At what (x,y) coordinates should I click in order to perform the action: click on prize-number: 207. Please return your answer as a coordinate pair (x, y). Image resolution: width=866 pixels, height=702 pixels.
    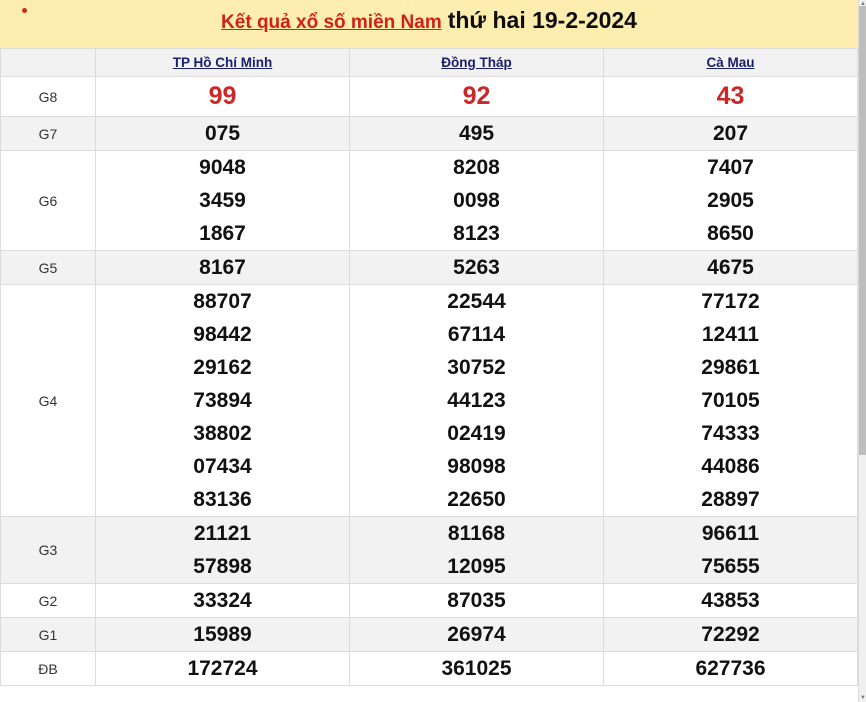
    Looking at the image, I should click on (730, 133).